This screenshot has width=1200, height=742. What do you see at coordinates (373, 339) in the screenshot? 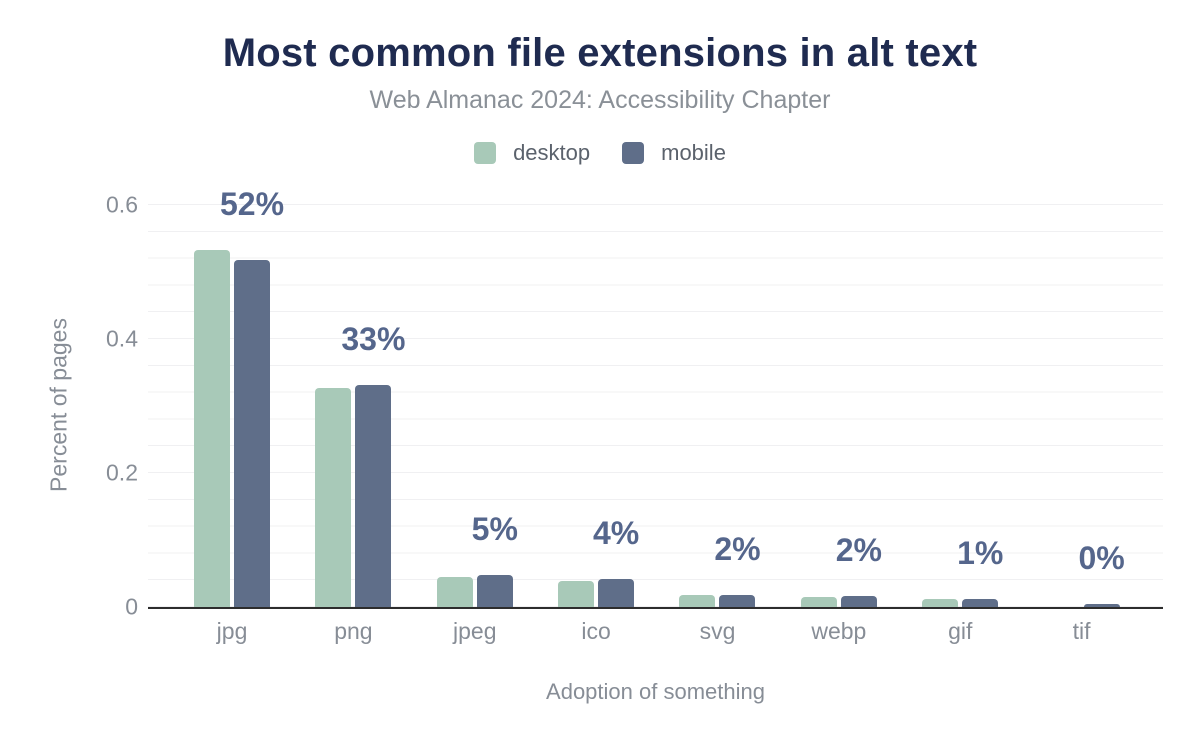
I see `value-label-png: 33%` at bounding box center [373, 339].